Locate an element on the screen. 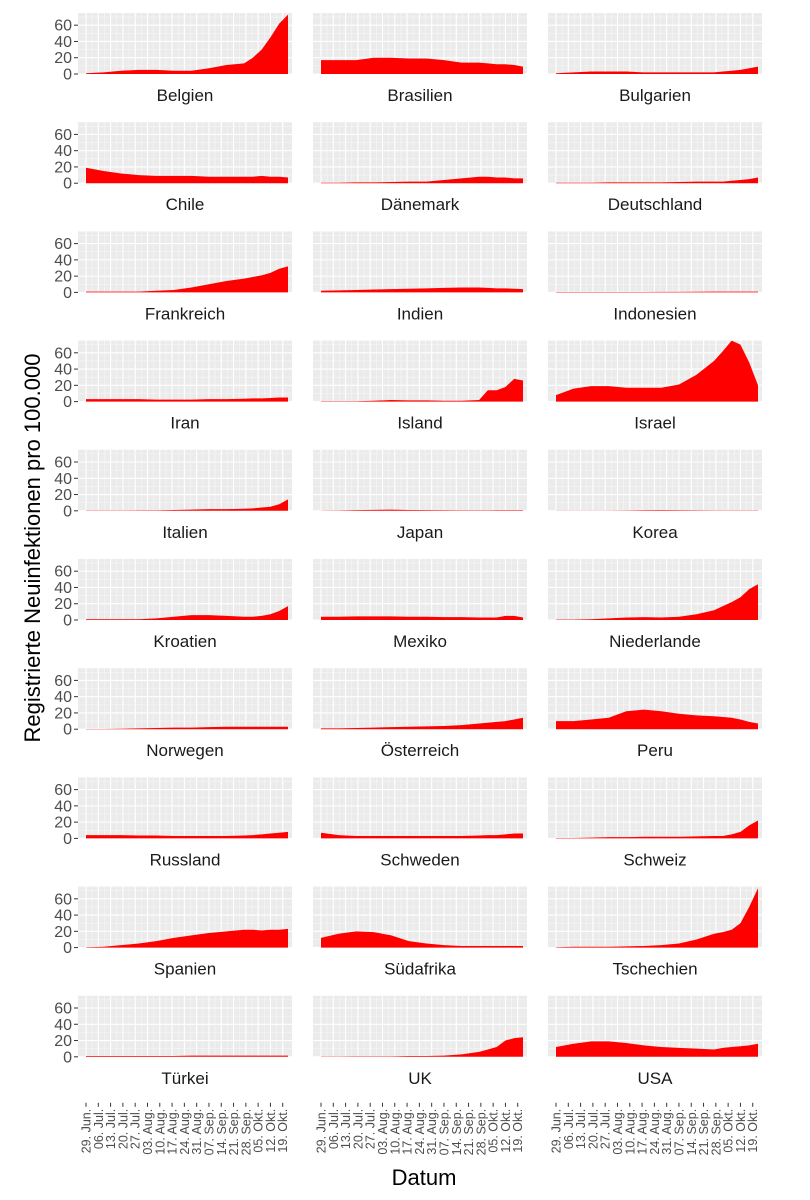 Image resolution: width=810 pixels, height=1200 pixels. facet-label: Bulgarien is located at coordinates (655, 95).